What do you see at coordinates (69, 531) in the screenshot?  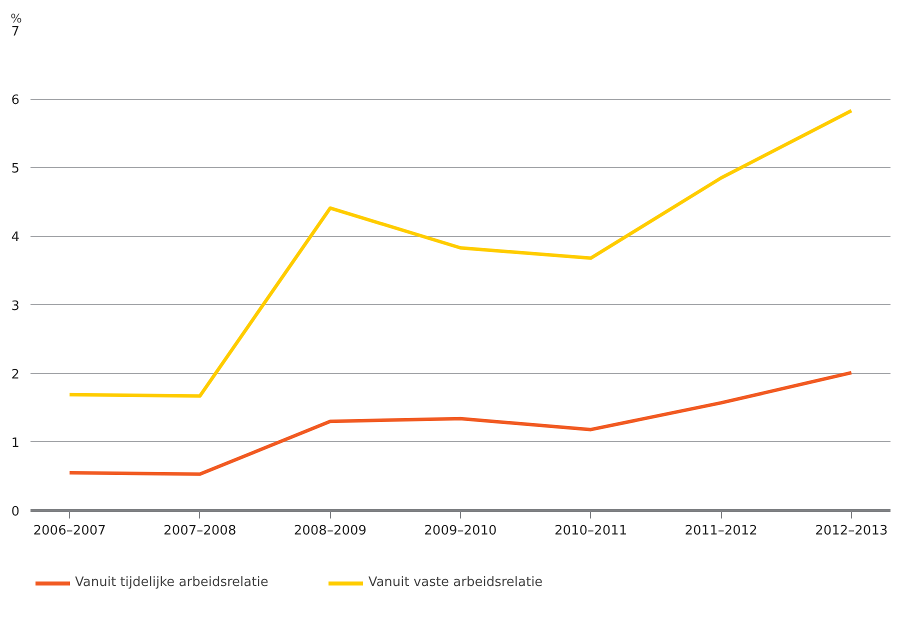 I see `x-tick-label: 2006–2007` at bounding box center [69, 531].